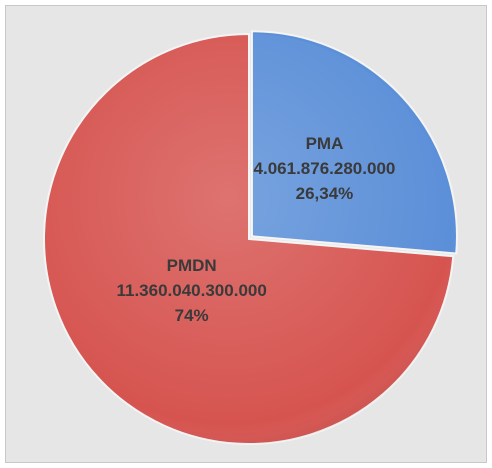  What do you see at coordinates (325, 143) in the screenshot?
I see `category-label: PMA` at bounding box center [325, 143].